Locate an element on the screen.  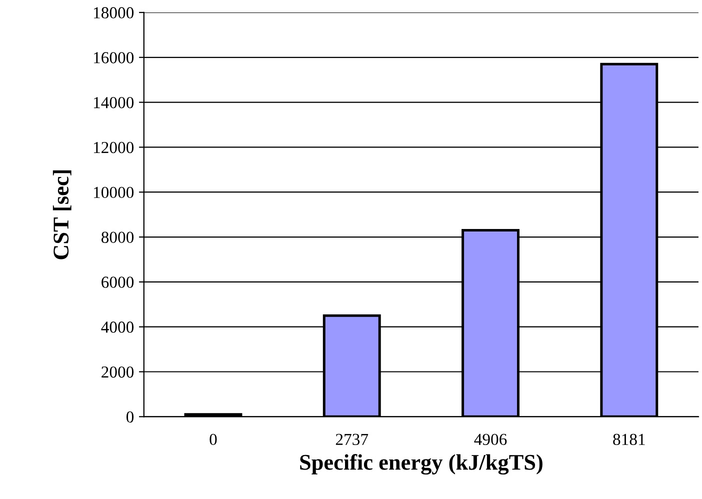
x-axis-title: Specific energy (kJ/kgTS) is located at coordinates (421, 464).